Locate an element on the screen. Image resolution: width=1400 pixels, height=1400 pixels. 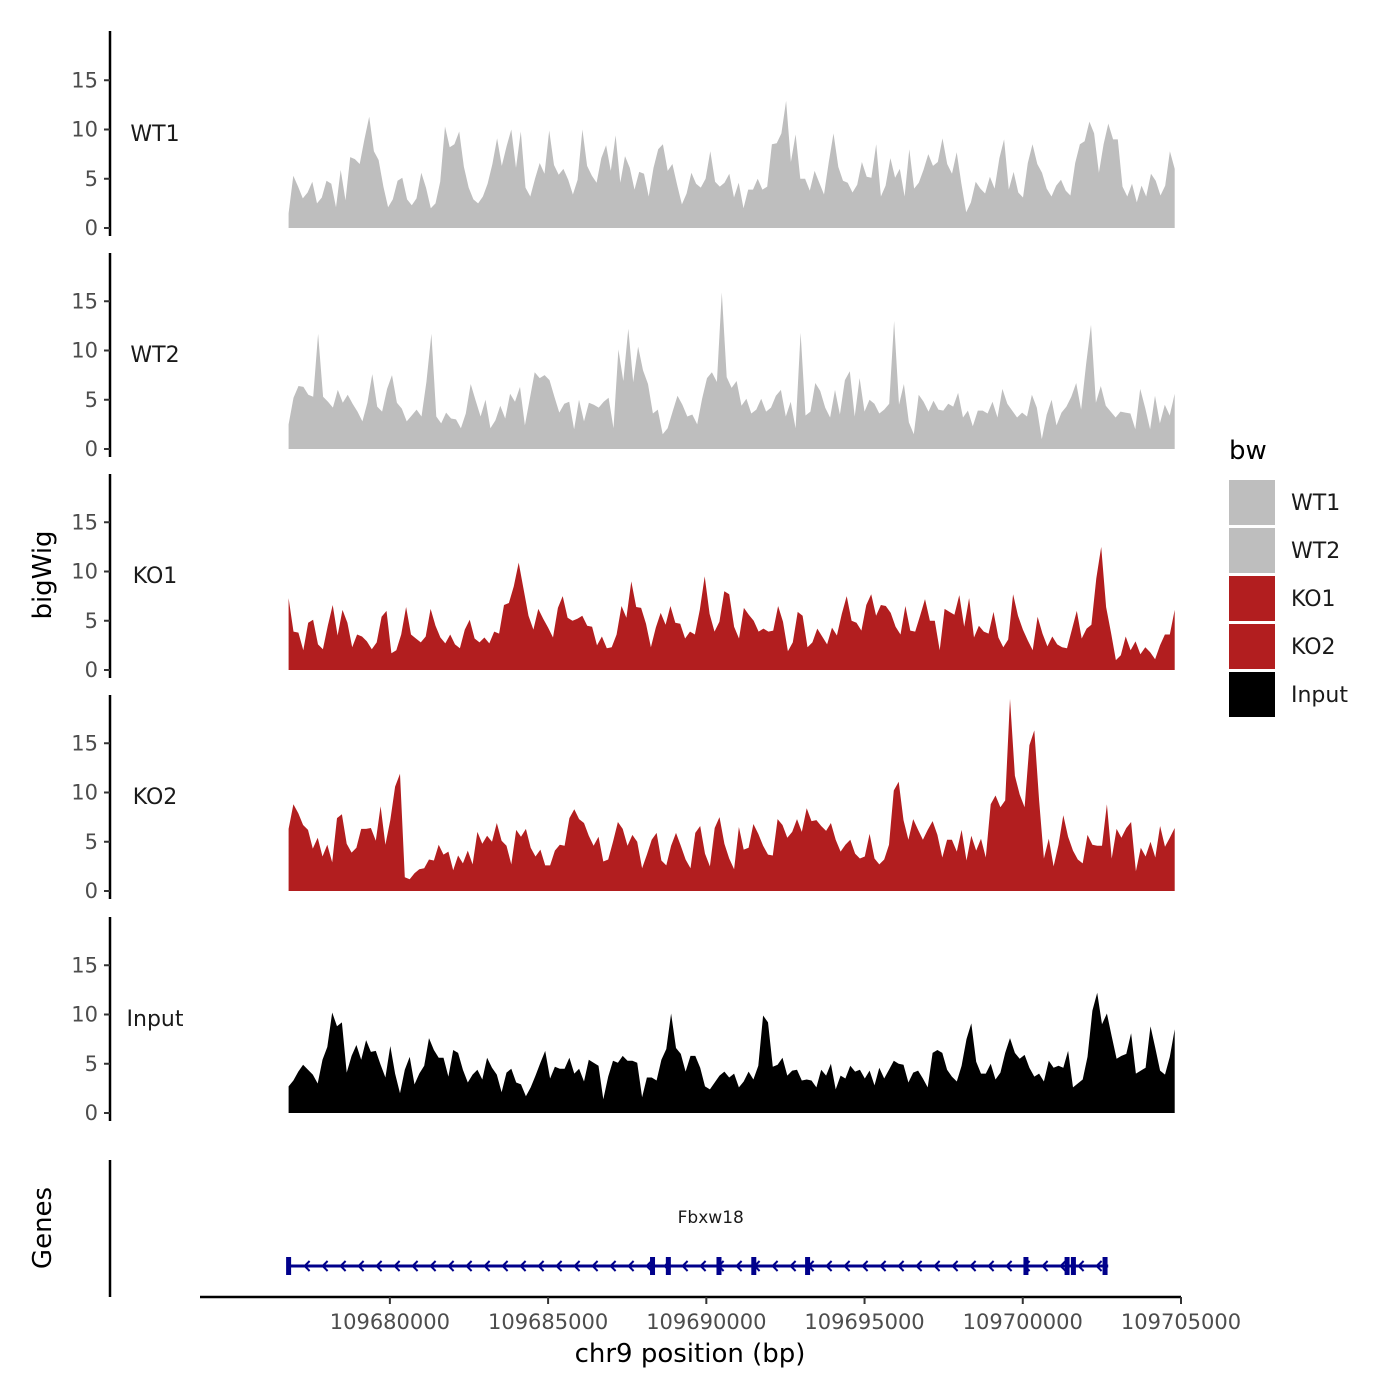
legend-item-wt1: WT1 is located at coordinates (1284, 502).